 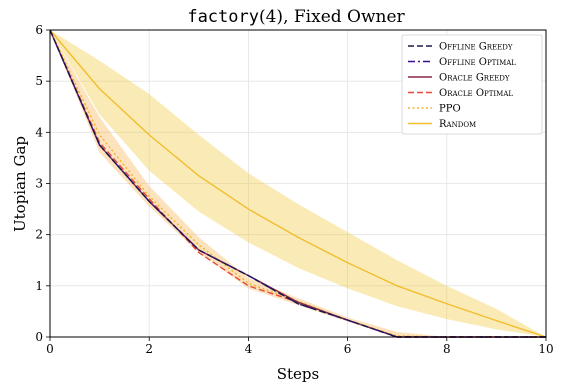 I want to click on y-tick-label: 1, so click(x=39, y=286).